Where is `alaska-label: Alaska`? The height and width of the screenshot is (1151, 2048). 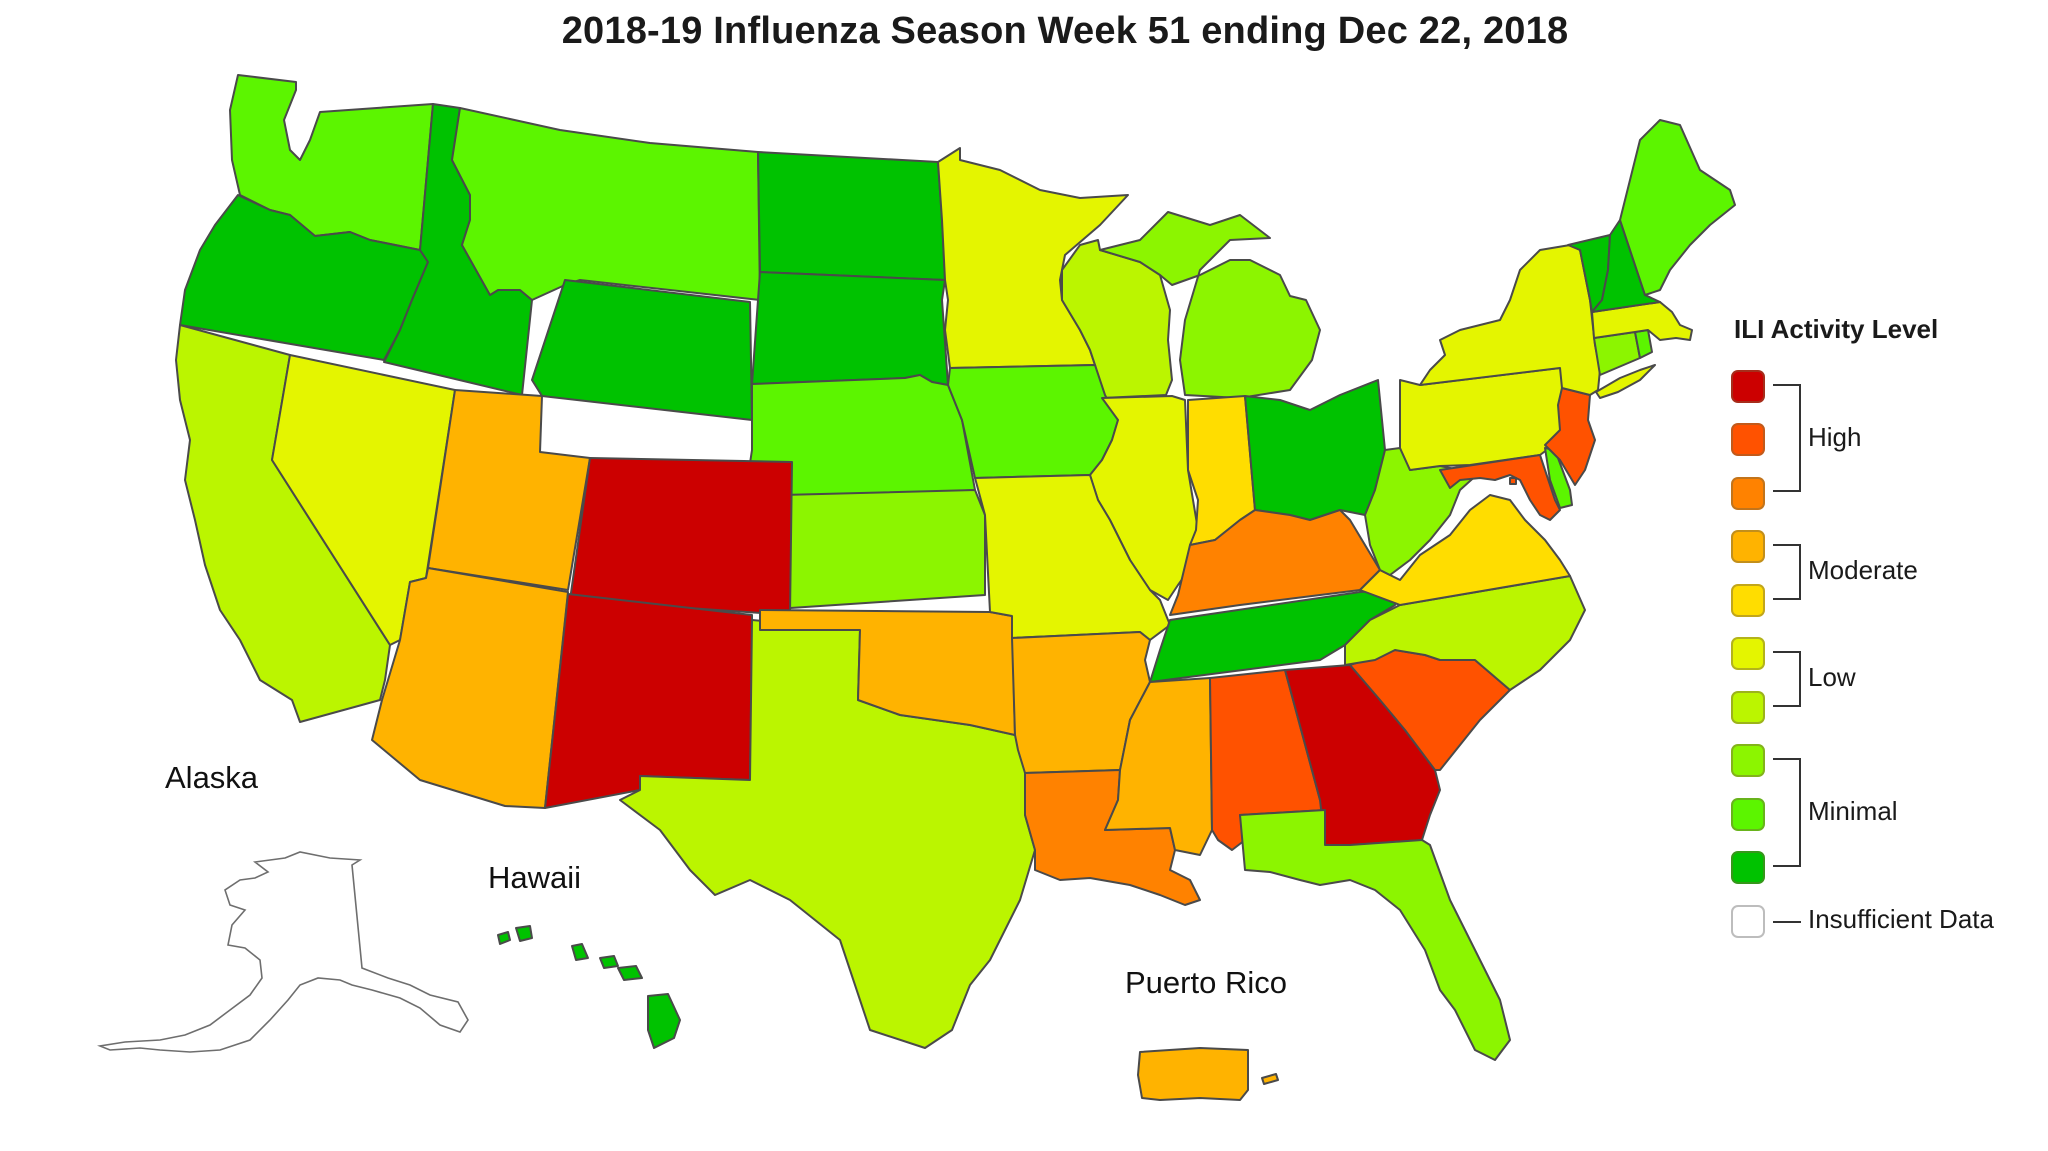
alaska-label: Alaska is located at coordinates (212, 777).